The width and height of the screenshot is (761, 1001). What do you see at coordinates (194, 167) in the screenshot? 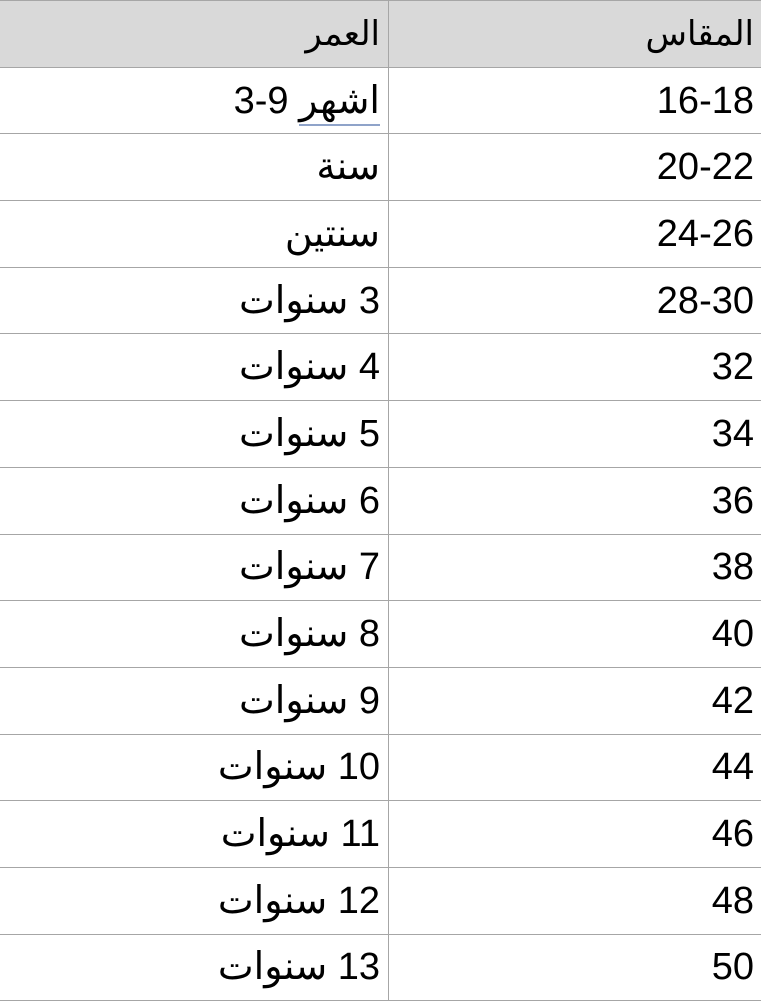
I see `age-cell: سنة` at bounding box center [194, 167].